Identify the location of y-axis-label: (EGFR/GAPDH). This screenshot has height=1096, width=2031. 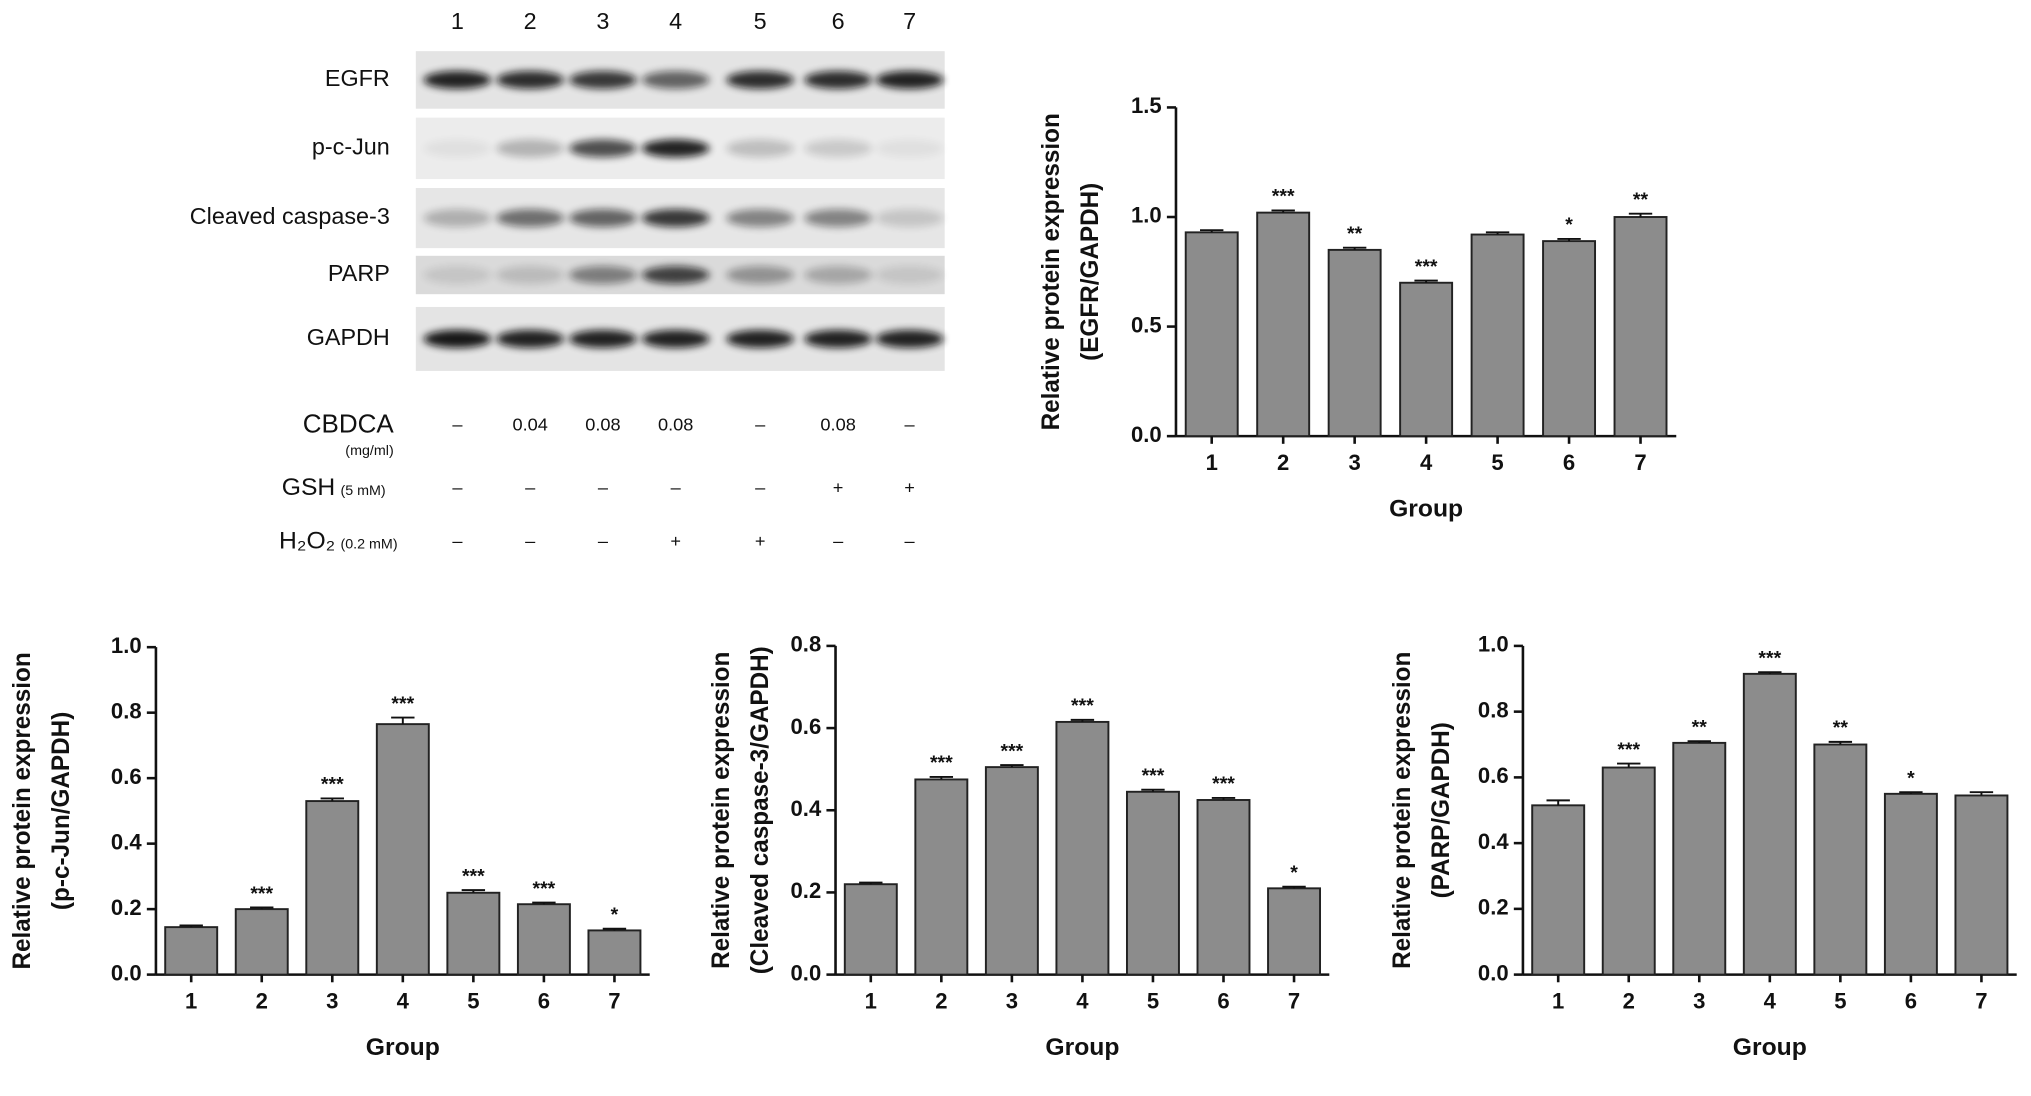
(1090, 272).